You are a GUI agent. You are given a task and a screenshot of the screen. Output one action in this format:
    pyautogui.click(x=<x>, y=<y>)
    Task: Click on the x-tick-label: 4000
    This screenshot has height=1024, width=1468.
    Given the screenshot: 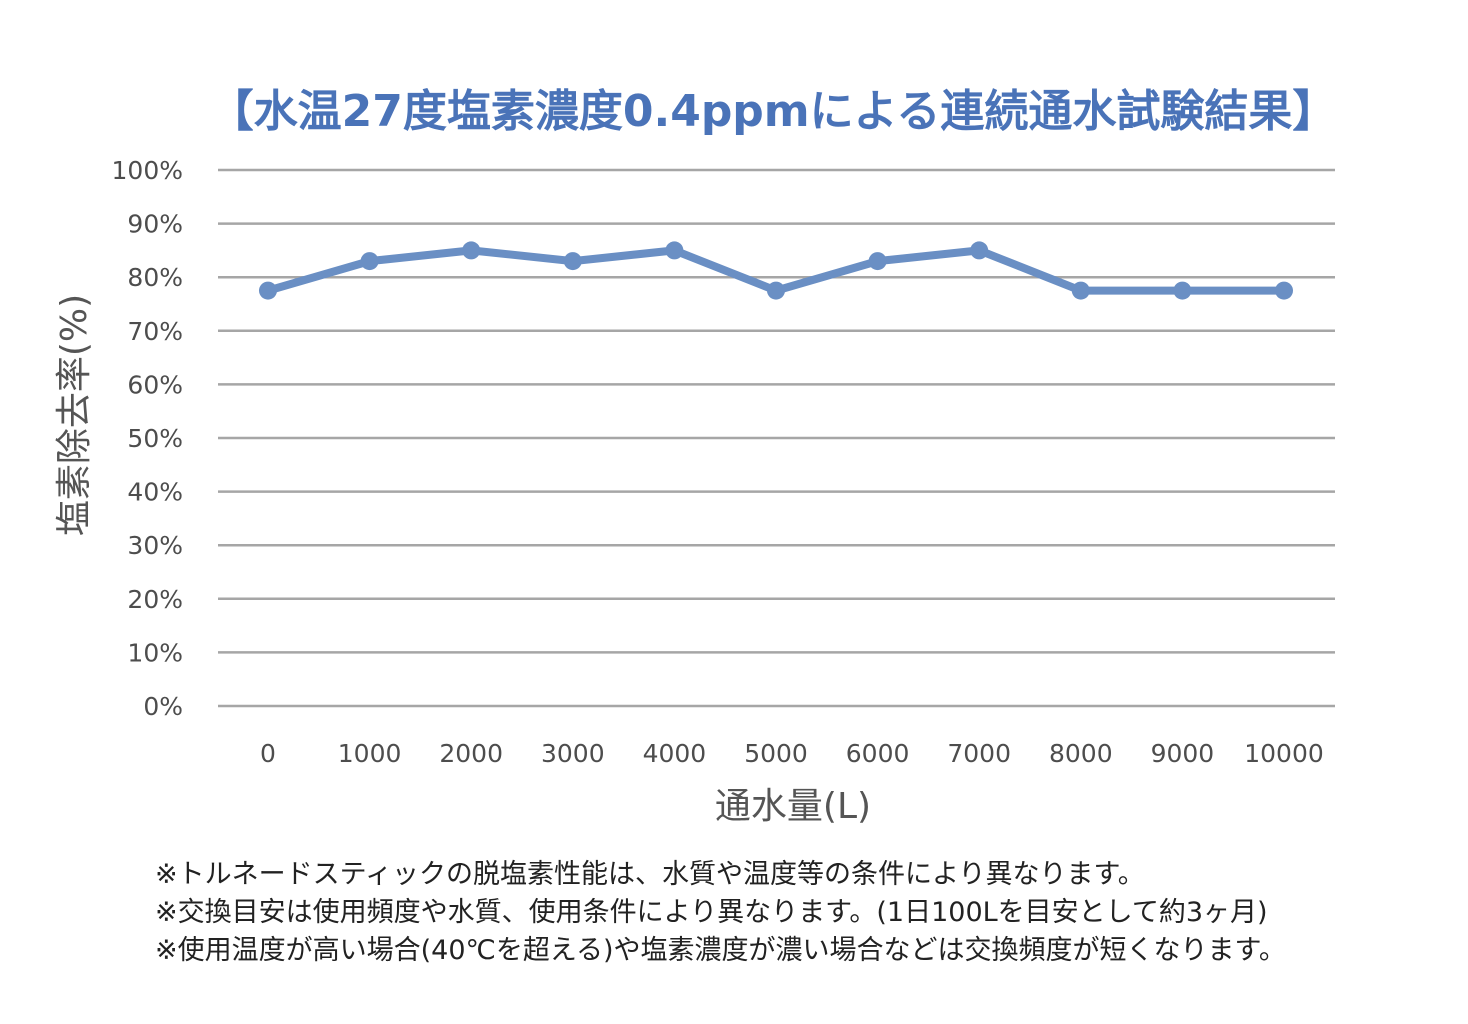 What is the action you would take?
    pyautogui.click(x=675, y=753)
    